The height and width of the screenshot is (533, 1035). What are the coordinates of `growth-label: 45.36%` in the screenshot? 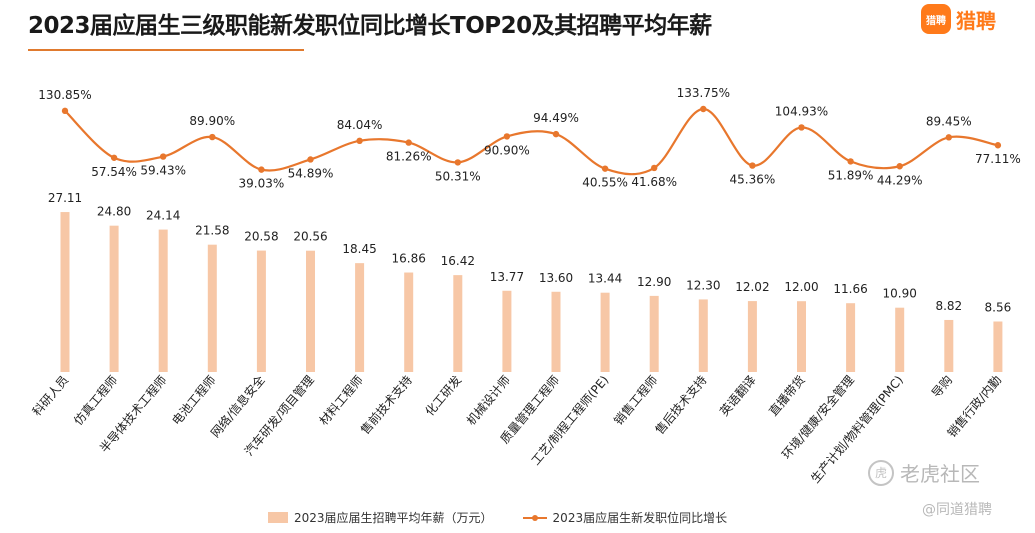 It's located at (753, 180).